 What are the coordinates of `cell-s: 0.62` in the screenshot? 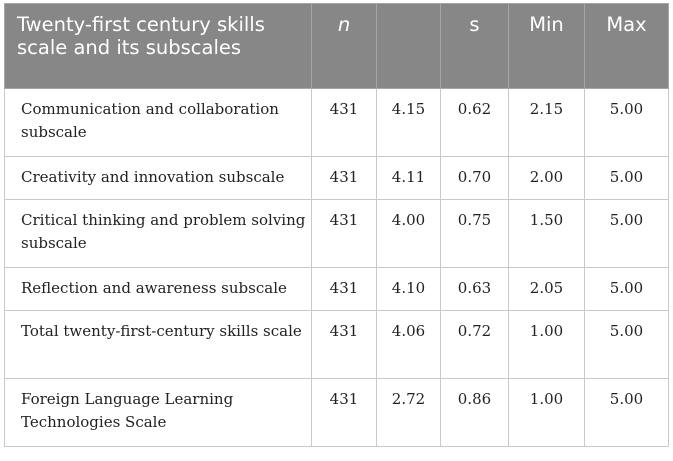 It's located at (474, 122).